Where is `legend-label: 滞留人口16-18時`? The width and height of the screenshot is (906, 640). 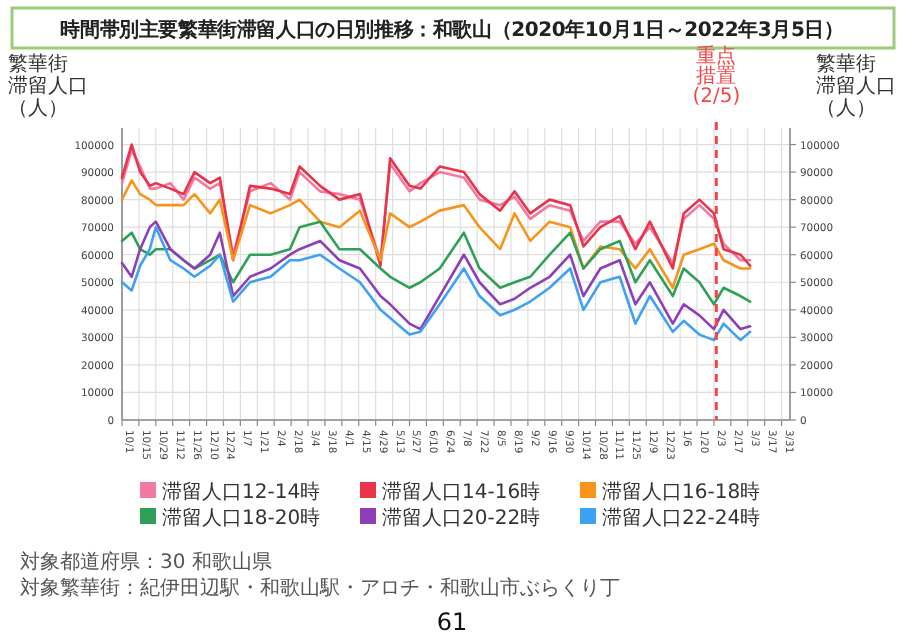
legend-label: 滞留人口16-18時 is located at coordinates (681, 492).